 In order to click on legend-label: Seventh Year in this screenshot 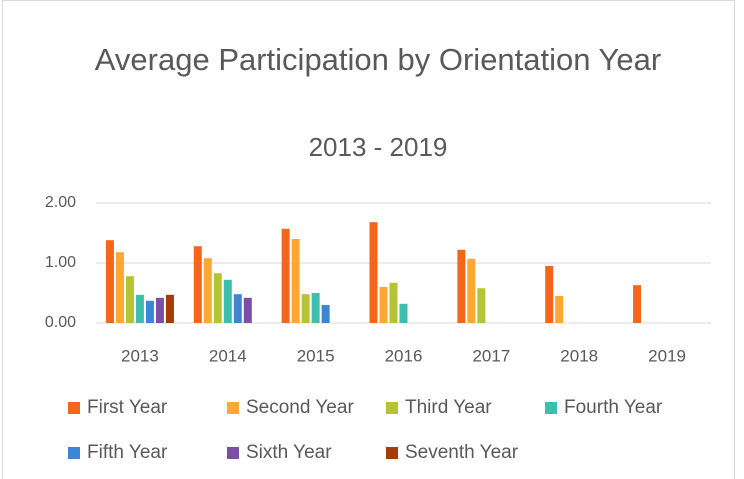, I will do `click(462, 452)`.